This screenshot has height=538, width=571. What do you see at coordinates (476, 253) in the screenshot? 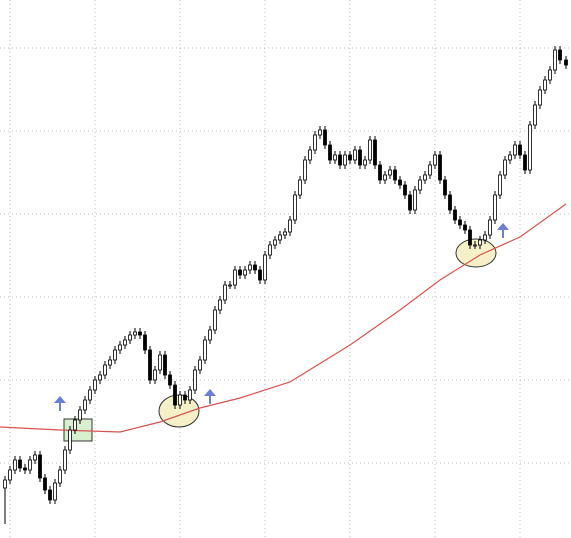
I see `highlight-ellipse` at bounding box center [476, 253].